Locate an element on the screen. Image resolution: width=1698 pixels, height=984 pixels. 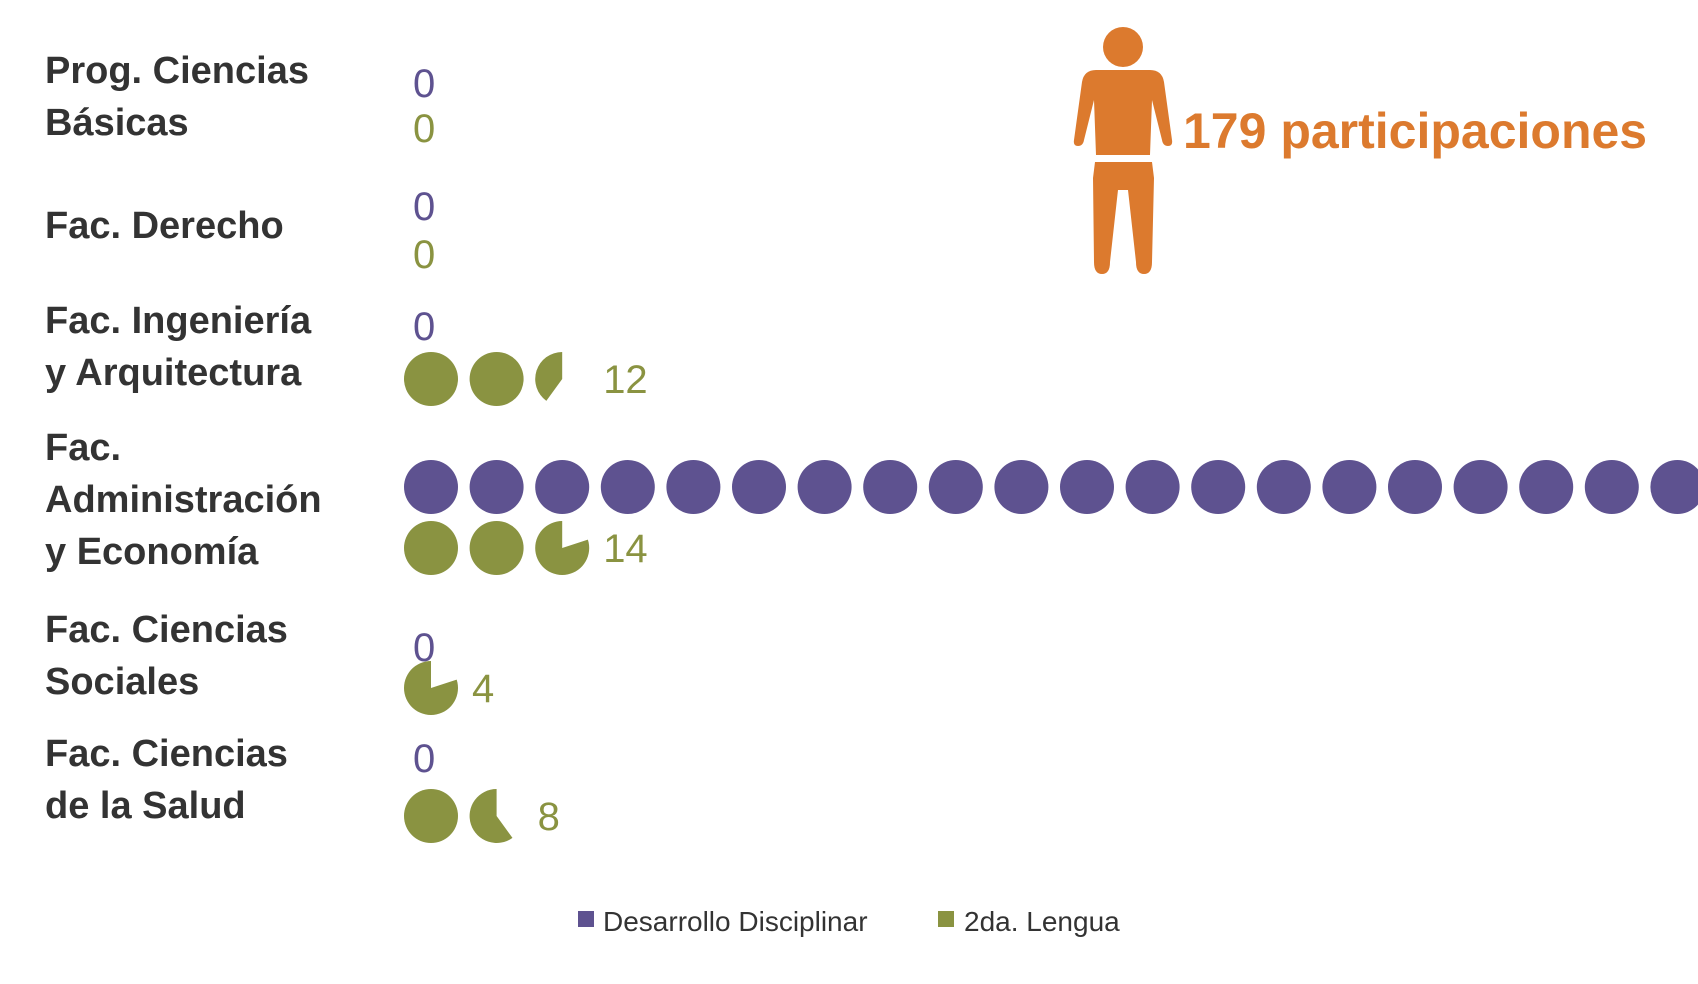
lengua-series-row: 12 is located at coordinates (526, 379).